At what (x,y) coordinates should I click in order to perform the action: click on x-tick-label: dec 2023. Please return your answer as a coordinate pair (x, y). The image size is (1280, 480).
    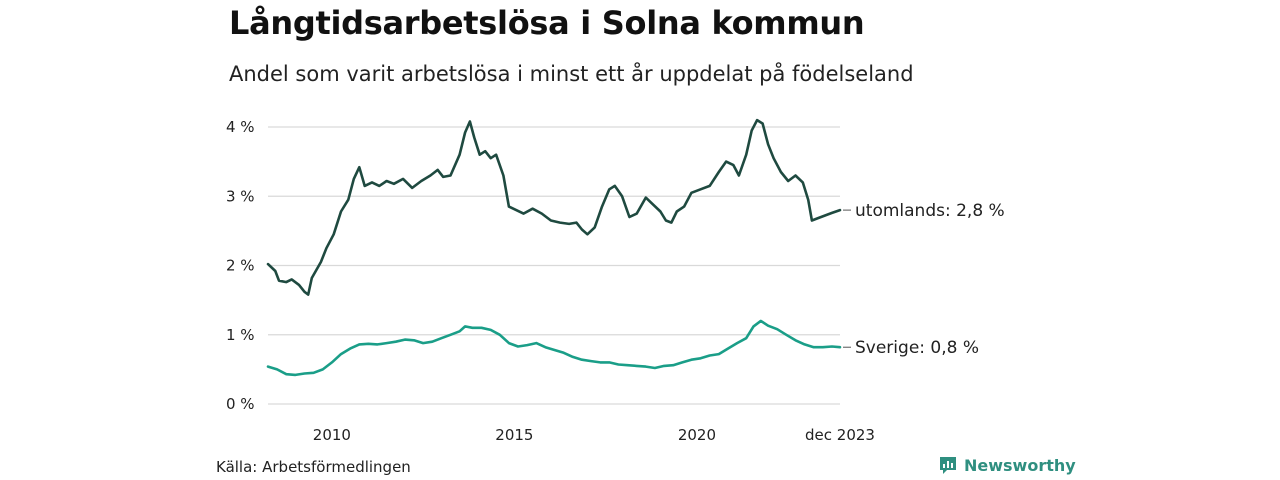
    Looking at the image, I should click on (840, 435).